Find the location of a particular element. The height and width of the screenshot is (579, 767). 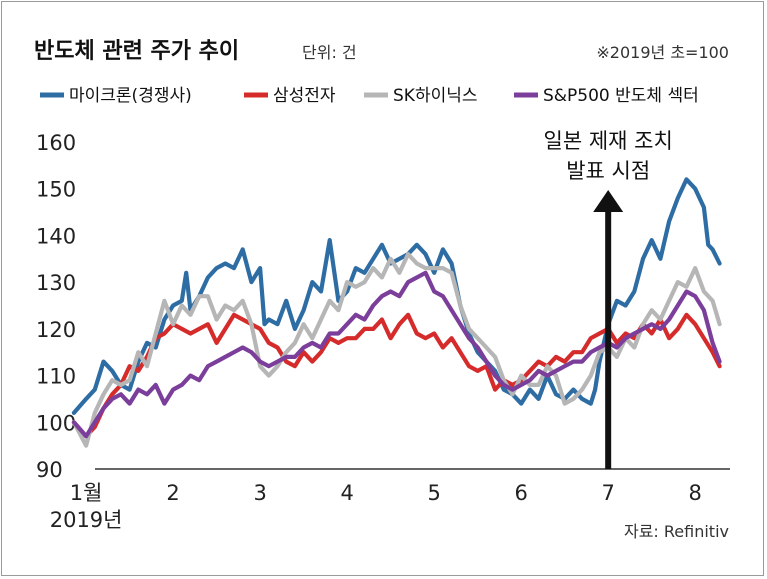

x-tick-label: 7 is located at coordinates (607, 493).